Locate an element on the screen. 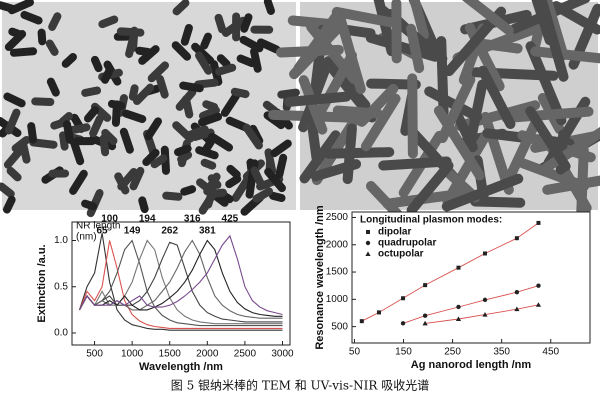 The height and width of the screenshot is (400, 600). y-axis-label: Resonance wavelength /nm is located at coordinates (320, 277).